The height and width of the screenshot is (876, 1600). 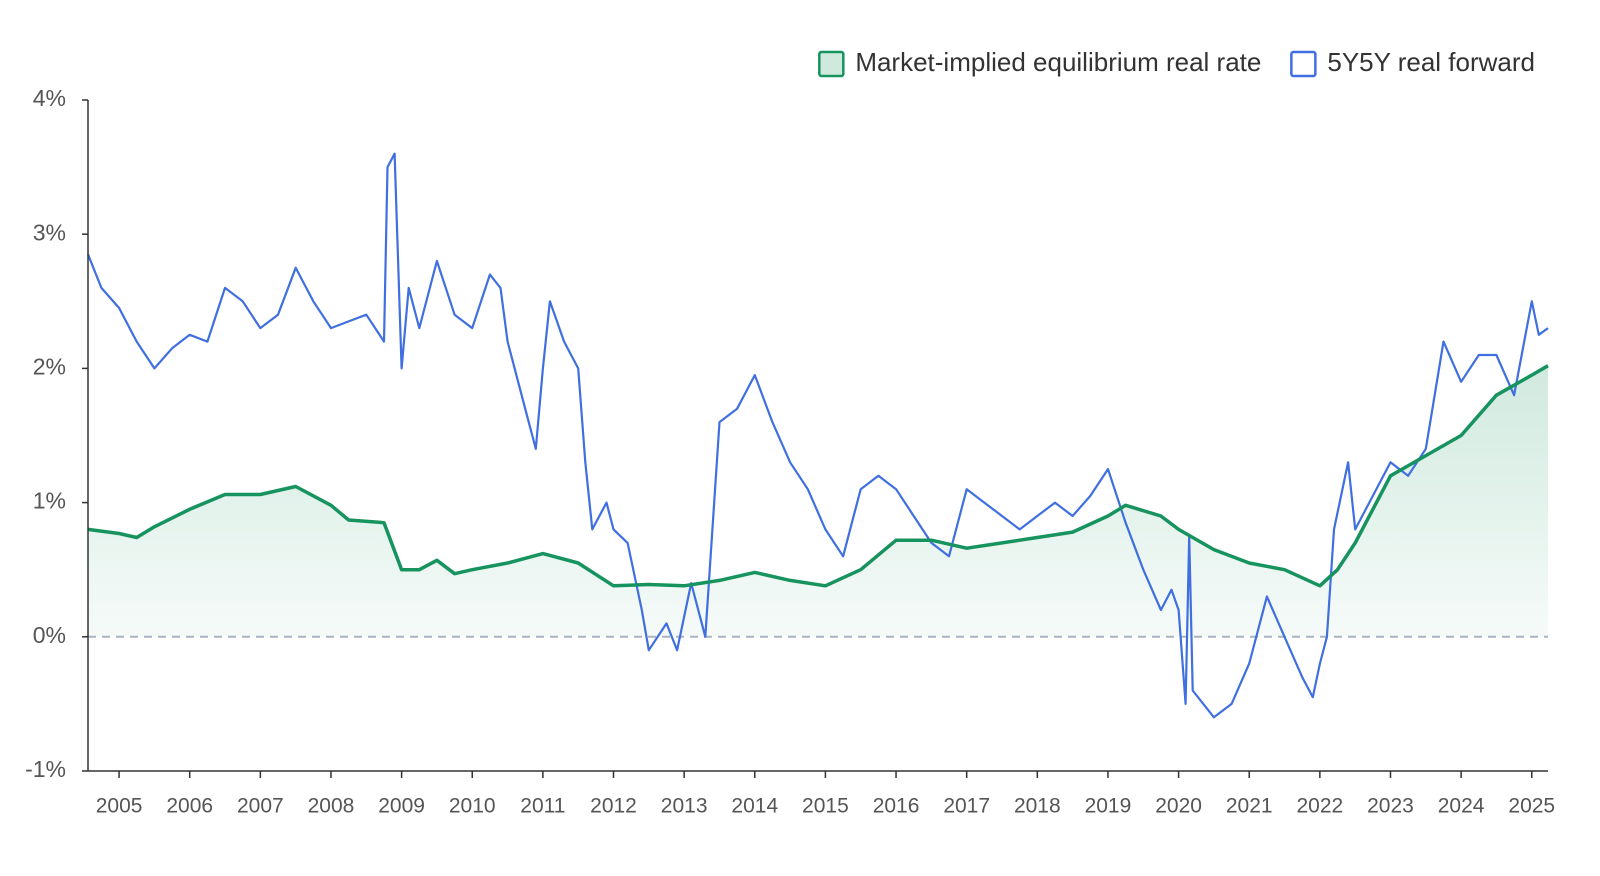 I want to click on x-tick-label: 2021, so click(x=1249, y=806).